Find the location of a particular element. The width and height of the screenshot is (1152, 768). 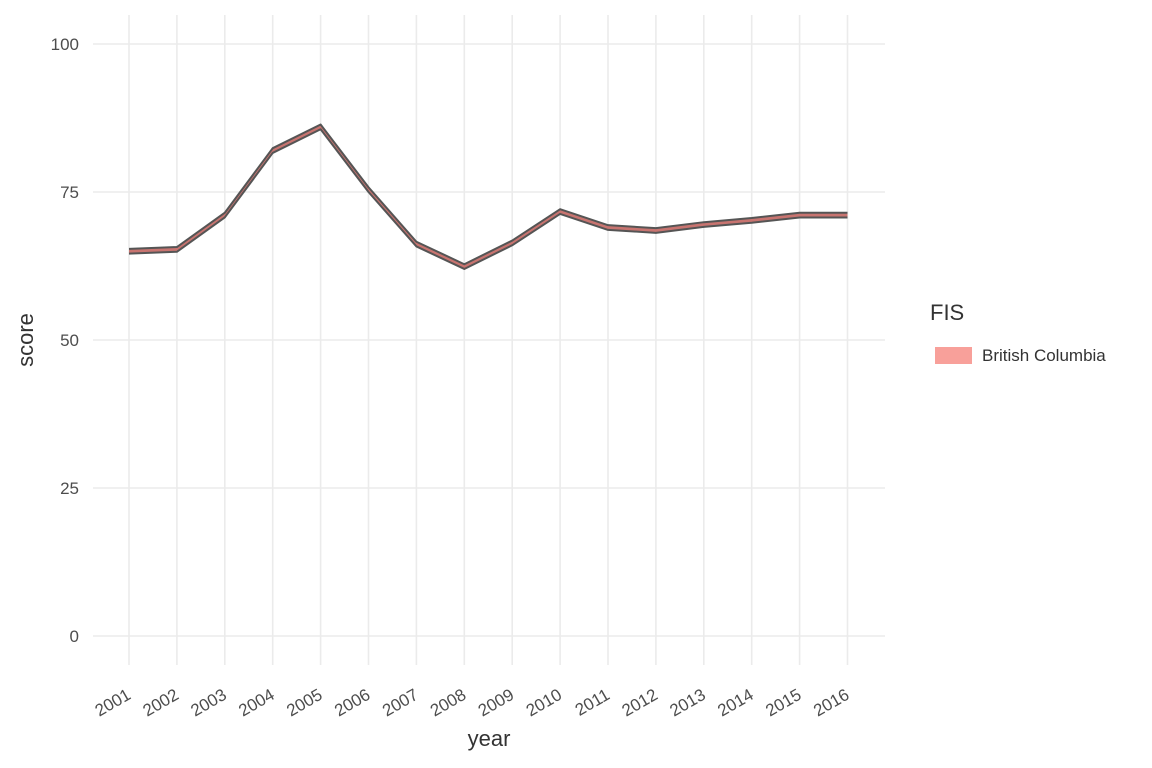

x-tick-label: 2006 is located at coordinates (352, 702).